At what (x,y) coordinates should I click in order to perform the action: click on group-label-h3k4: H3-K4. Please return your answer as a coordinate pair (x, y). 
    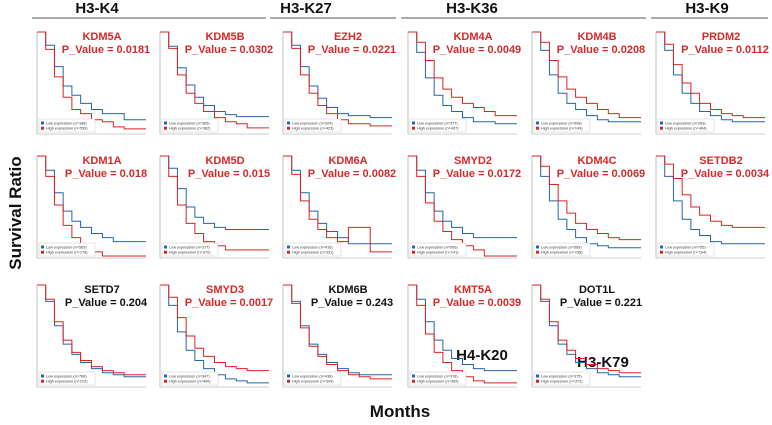
    Looking at the image, I should click on (97, 8).